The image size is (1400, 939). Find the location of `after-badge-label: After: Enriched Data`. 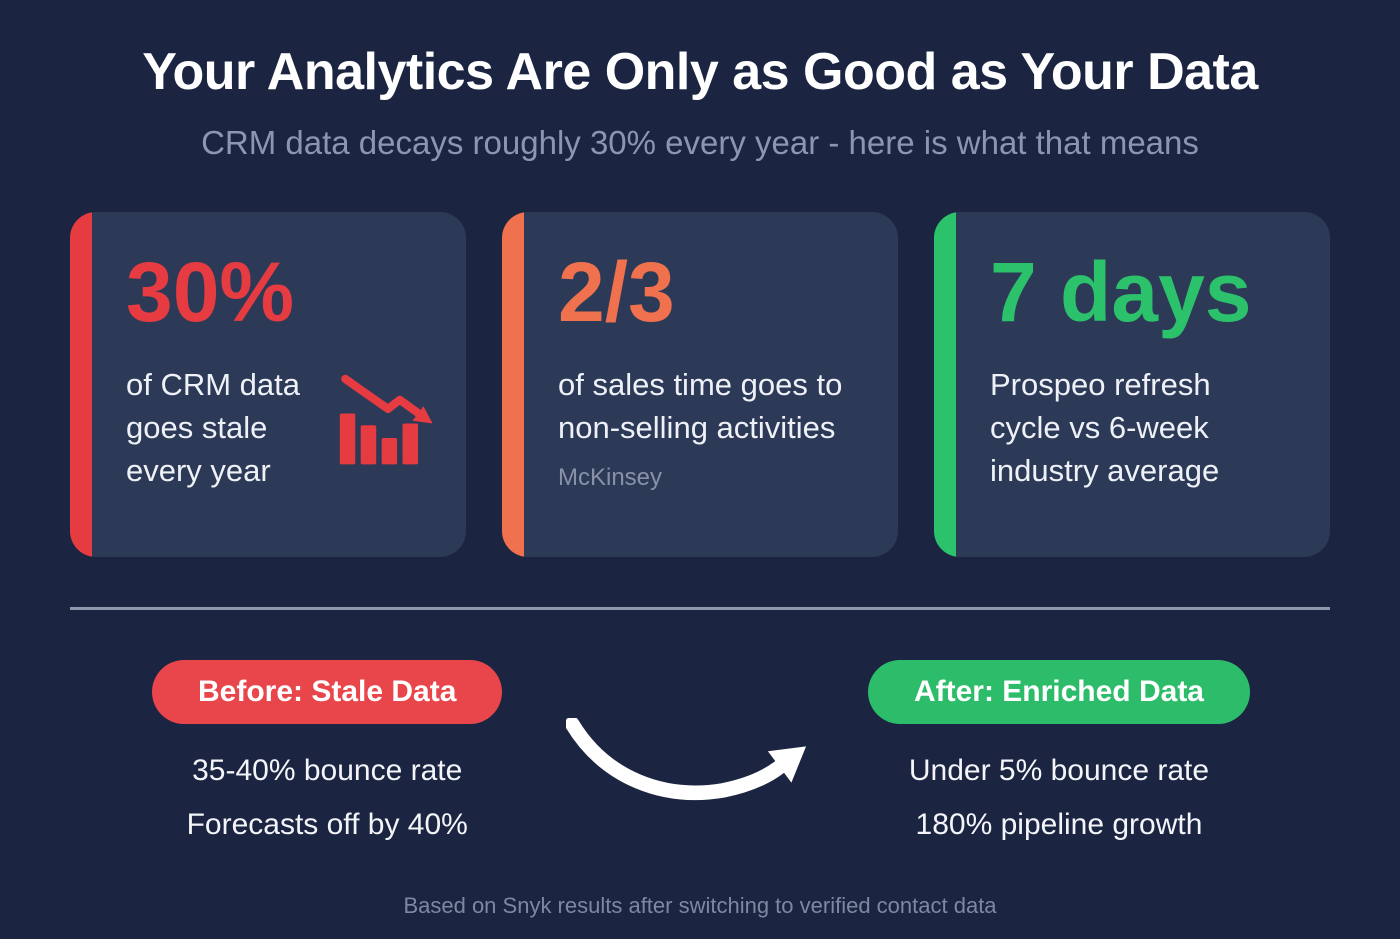

after-badge-label: After: Enriched Data is located at coordinates (1058, 691).